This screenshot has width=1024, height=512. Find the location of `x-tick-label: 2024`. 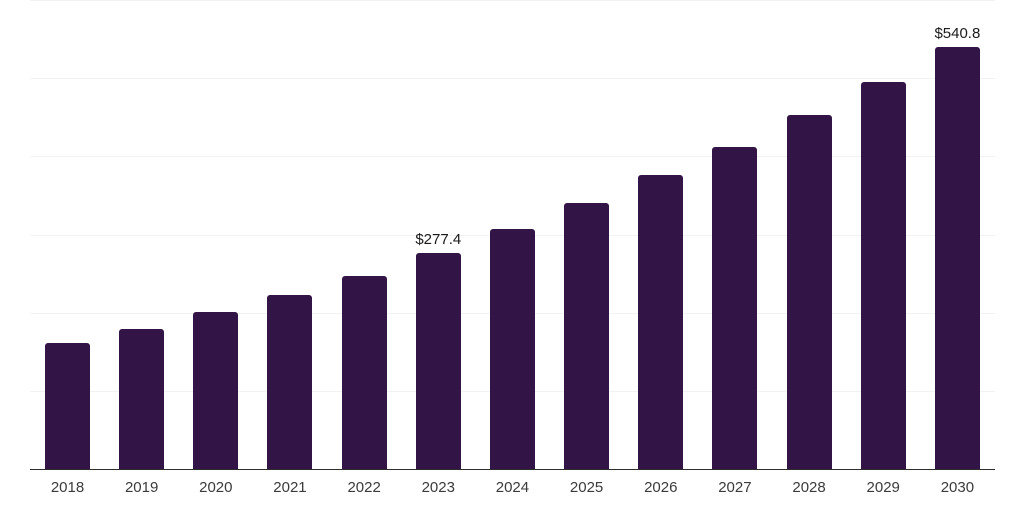

x-tick-label: 2024 is located at coordinates (512, 487).